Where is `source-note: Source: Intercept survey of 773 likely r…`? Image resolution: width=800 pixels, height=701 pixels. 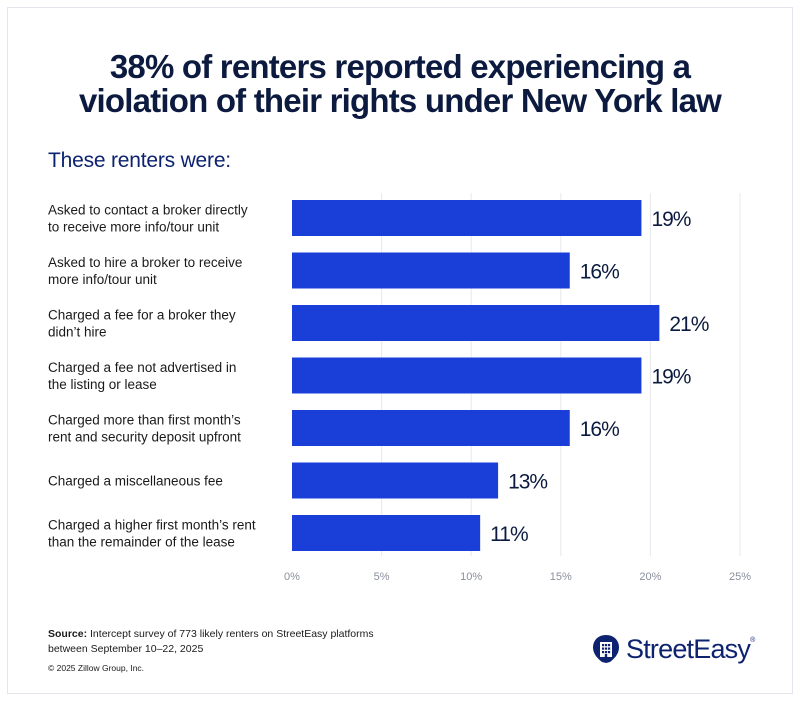
source-note: Source: Intercept survey of 773 likely r… is located at coordinates (213, 642).